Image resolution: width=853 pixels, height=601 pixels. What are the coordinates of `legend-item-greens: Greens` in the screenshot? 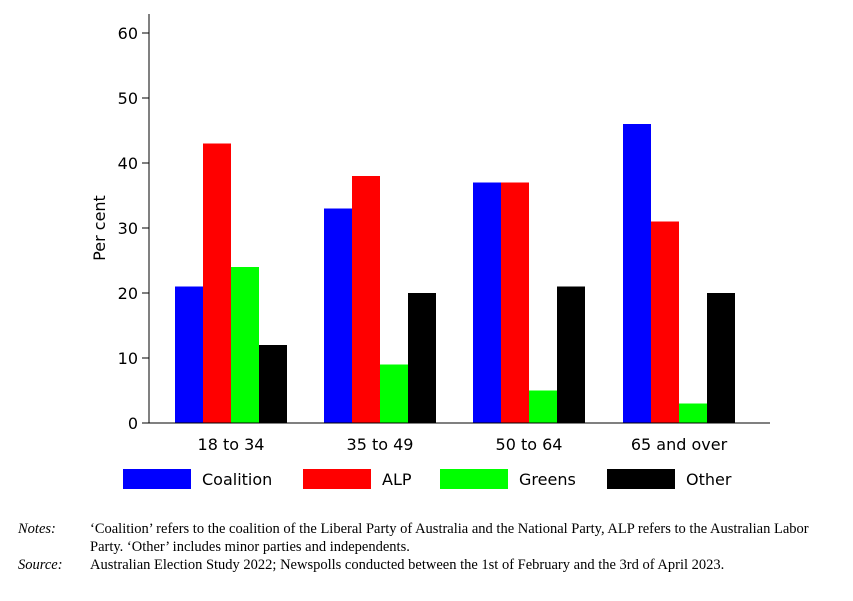 It's located at (508, 479).